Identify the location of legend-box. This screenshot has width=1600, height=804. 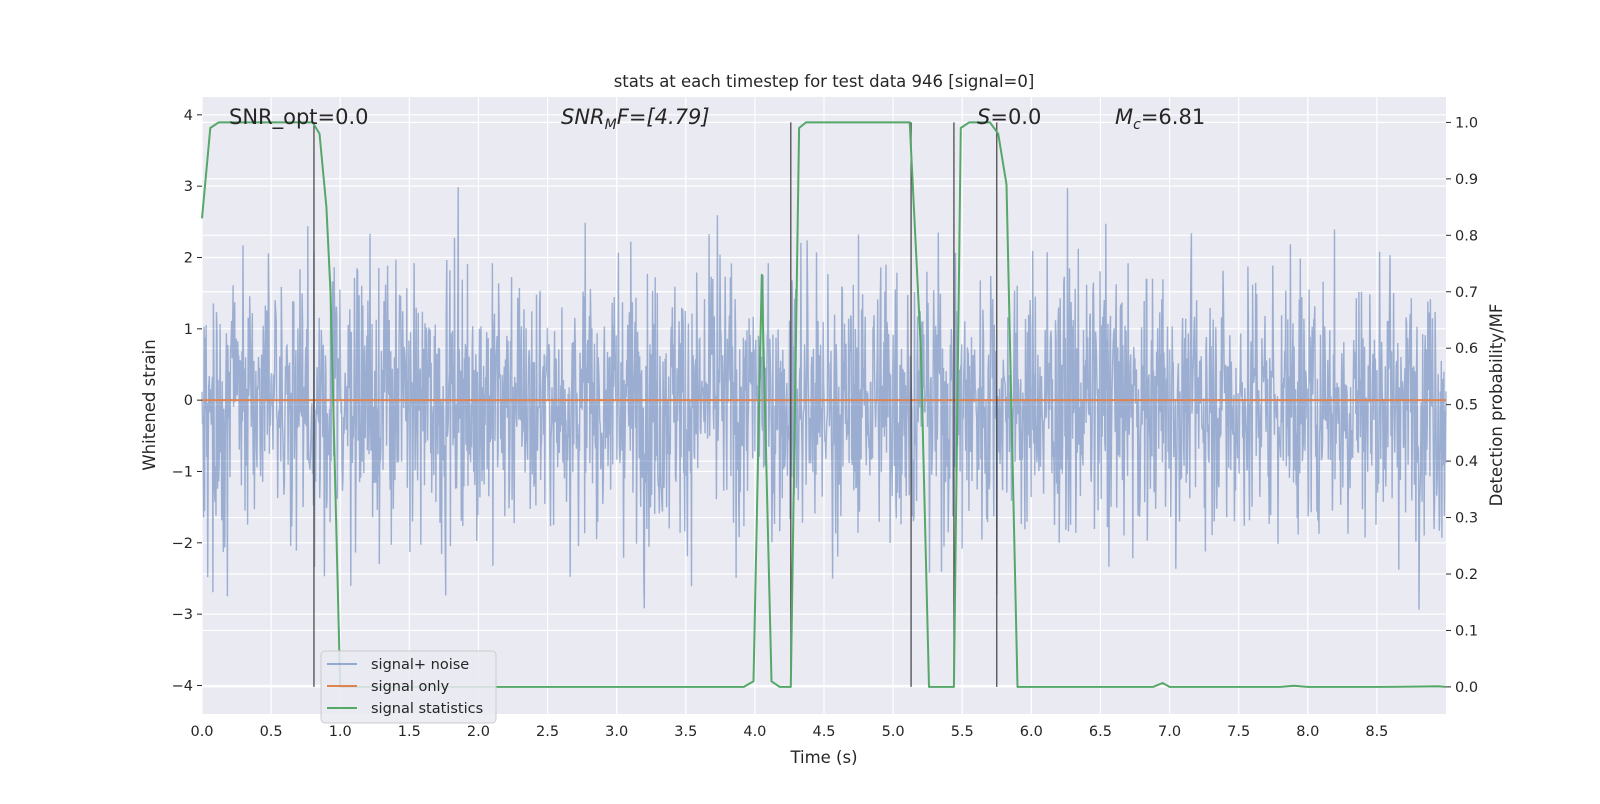
(408, 687).